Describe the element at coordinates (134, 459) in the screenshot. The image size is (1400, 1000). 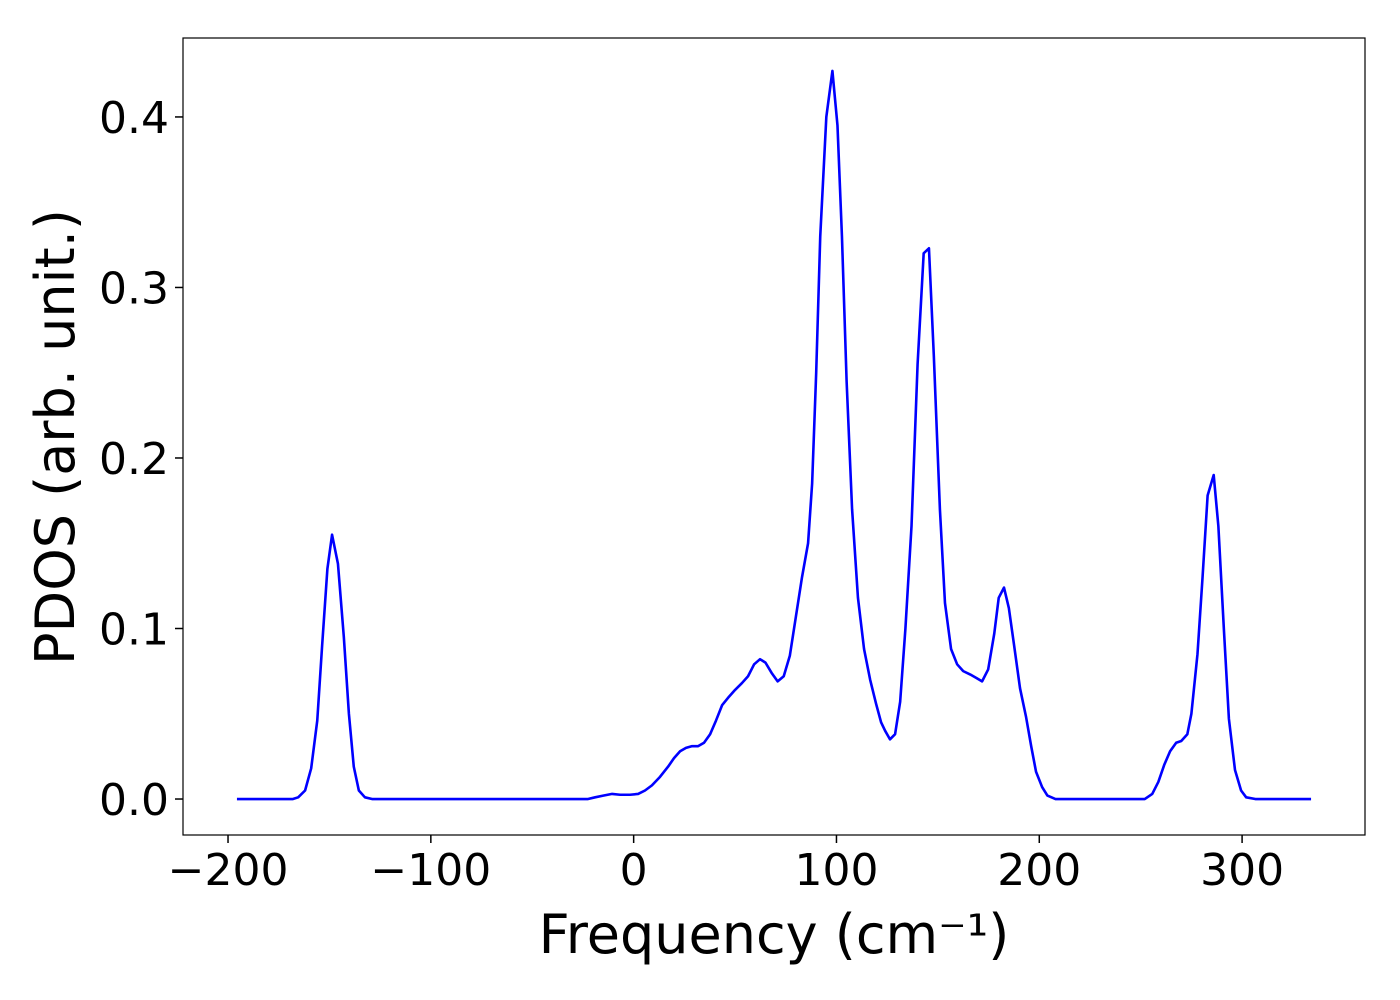
I see `y-tick-label: 0.2` at that location.